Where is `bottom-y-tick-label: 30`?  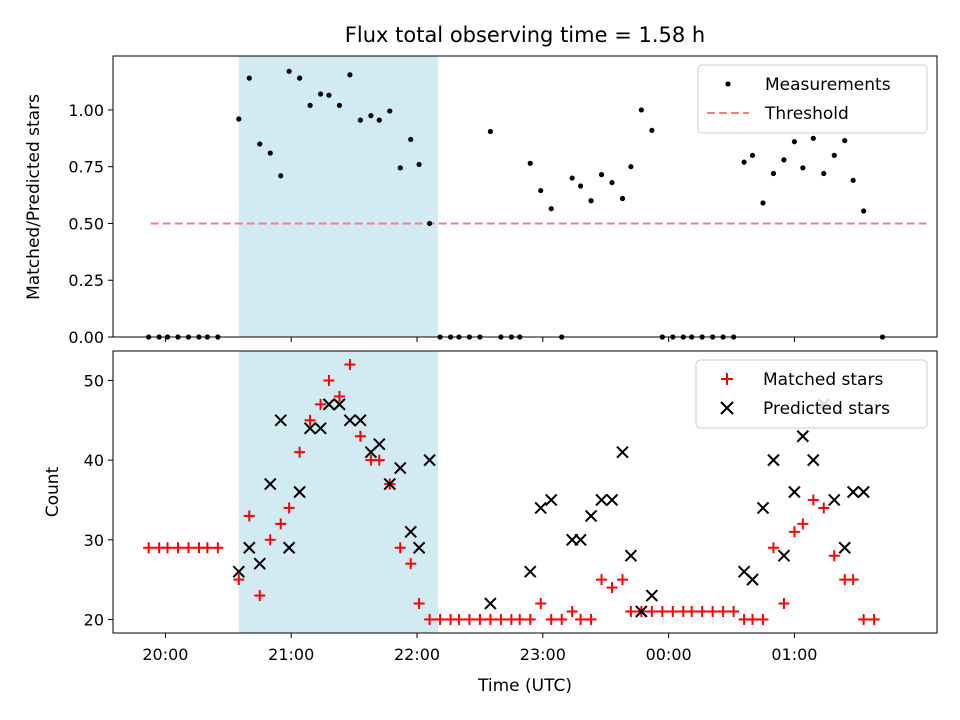 bottom-y-tick-label: 30 is located at coordinates (94, 540).